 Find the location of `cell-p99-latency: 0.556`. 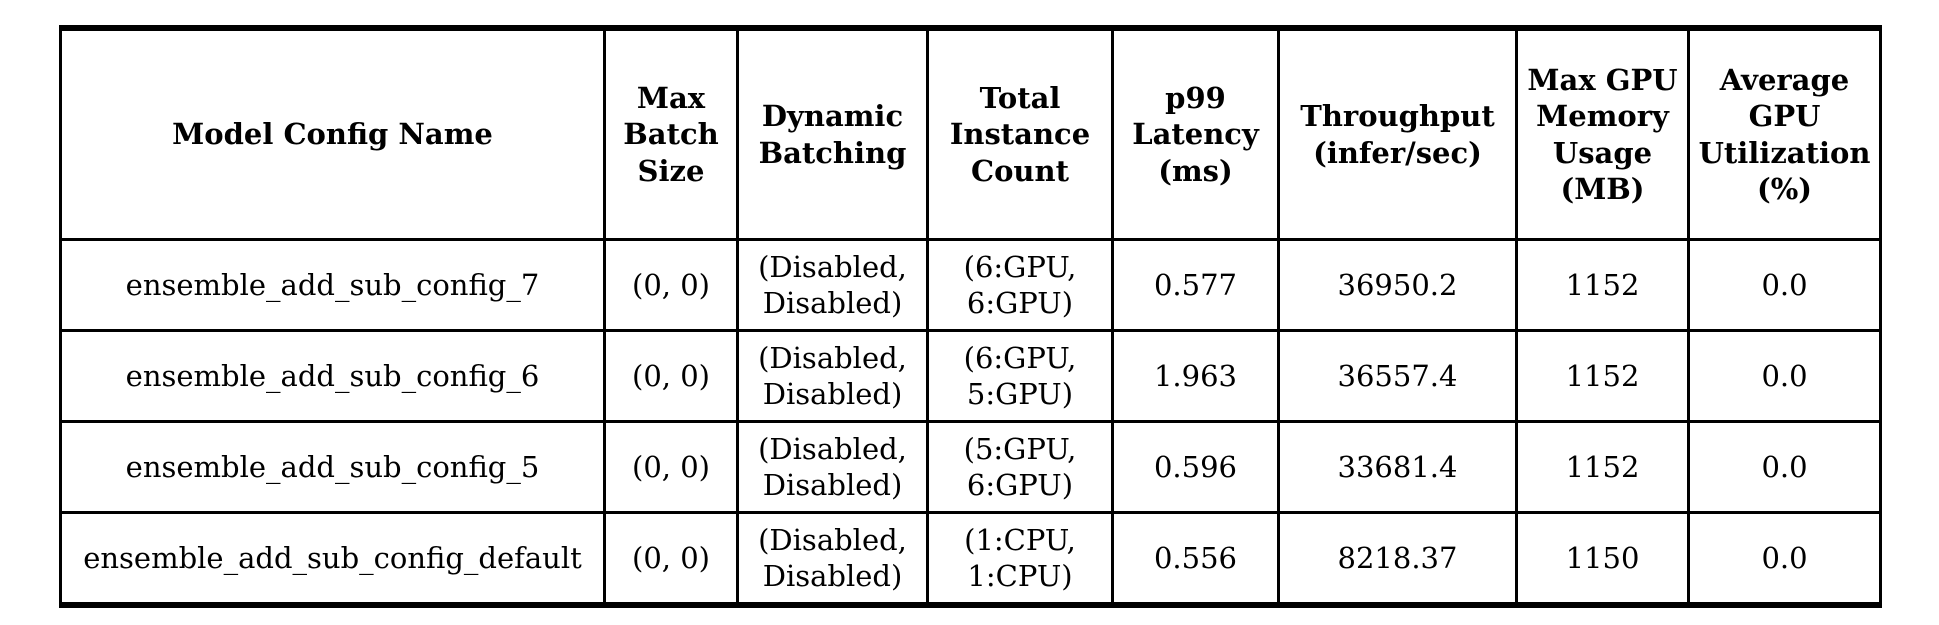

cell-p99-latency: 0.556 is located at coordinates (1195, 559).